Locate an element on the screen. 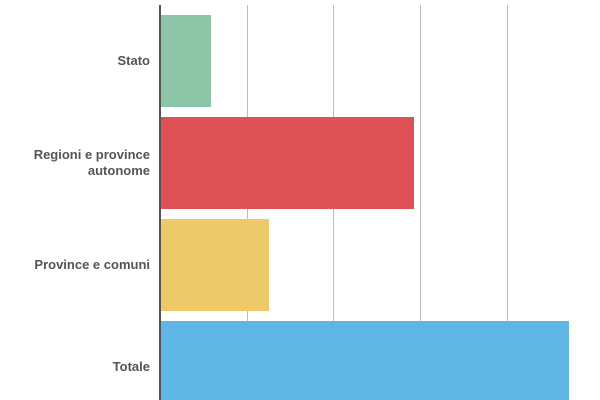 The height and width of the screenshot is (400, 600). category-label-stato: Stato is located at coordinates (134, 60).